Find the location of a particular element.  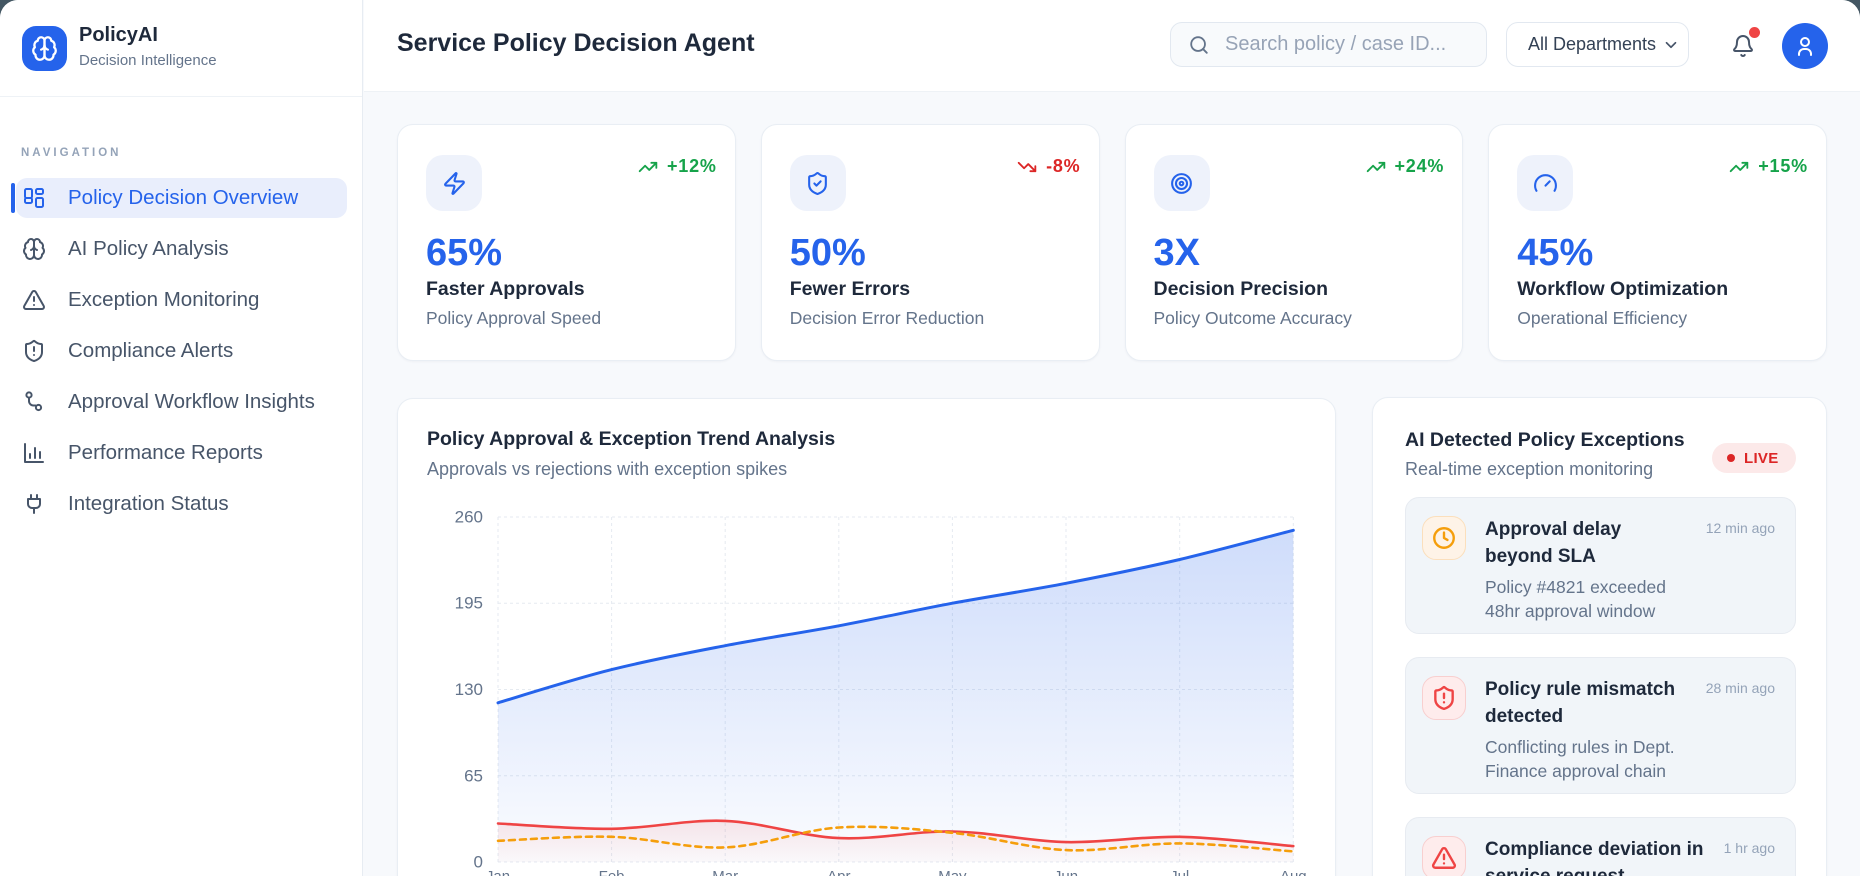

svg-text: Aug is located at coordinates (1293, 872).